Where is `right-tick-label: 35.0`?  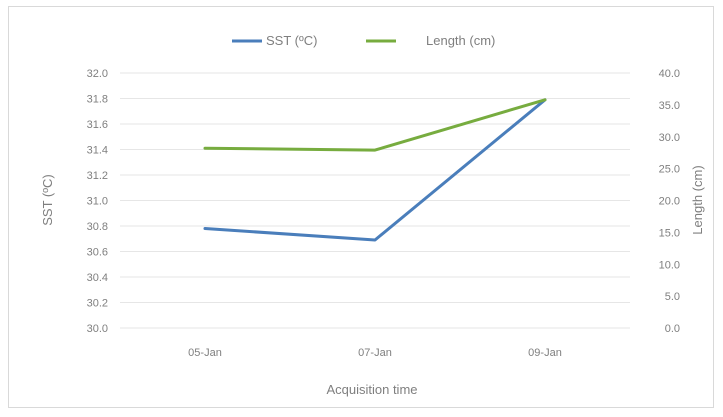 right-tick-label: 35.0 is located at coordinates (669, 106).